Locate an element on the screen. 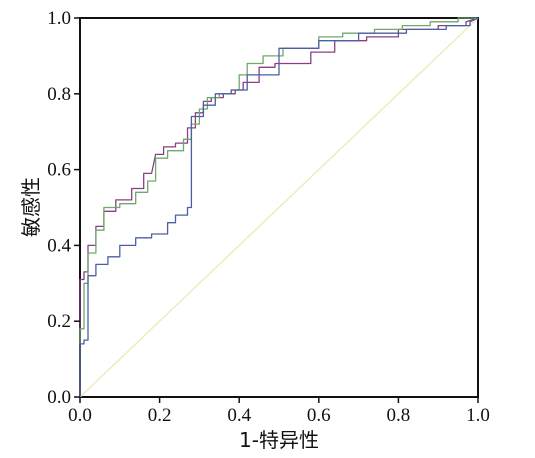  x-tick-label: 0.2 is located at coordinates (160, 415).